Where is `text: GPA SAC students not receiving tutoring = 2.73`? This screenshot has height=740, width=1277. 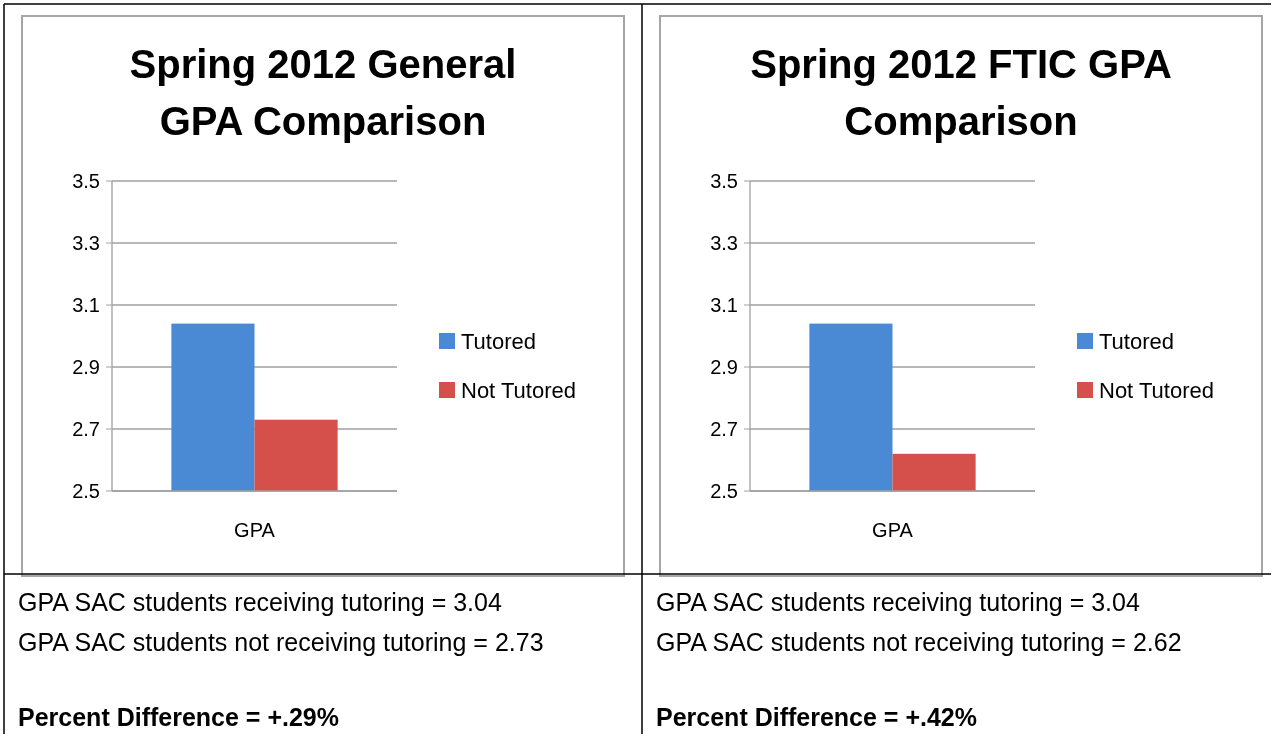
text: GPA SAC students not receiving tutoring = 2.73 is located at coordinates (281, 642).